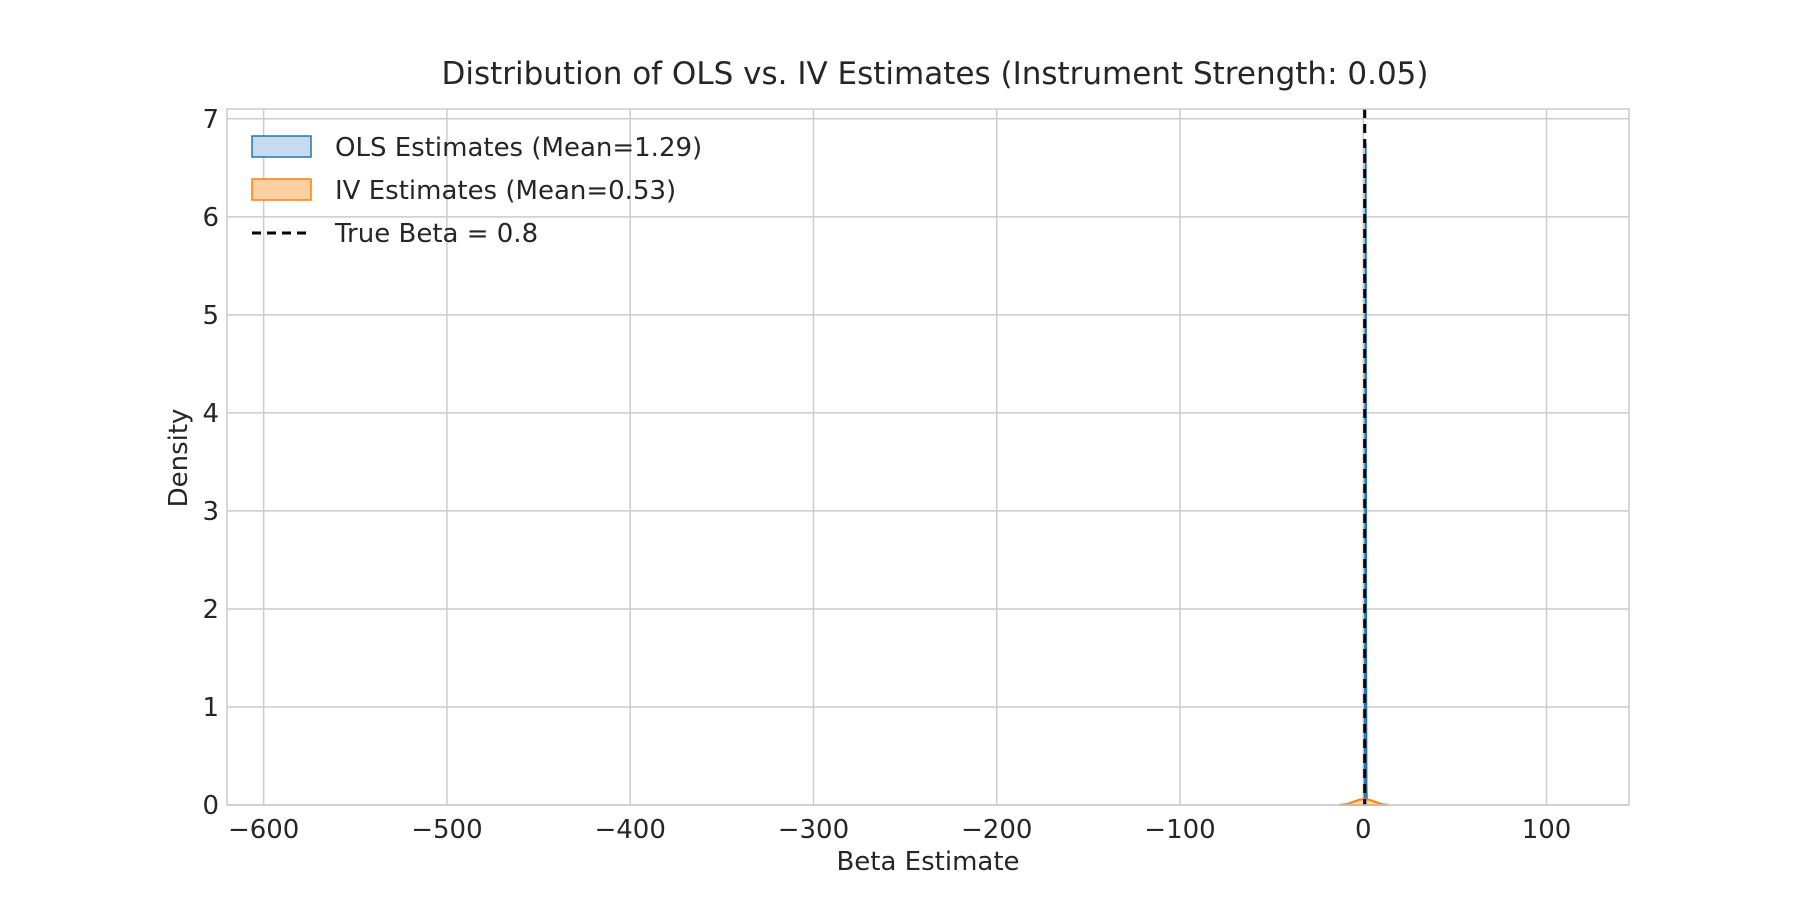 The image size is (1800, 900). What do you see at coordinates (263, 830) in the screenshot?
I see `x-tick-label: −600` at bounding box center [263, 830].